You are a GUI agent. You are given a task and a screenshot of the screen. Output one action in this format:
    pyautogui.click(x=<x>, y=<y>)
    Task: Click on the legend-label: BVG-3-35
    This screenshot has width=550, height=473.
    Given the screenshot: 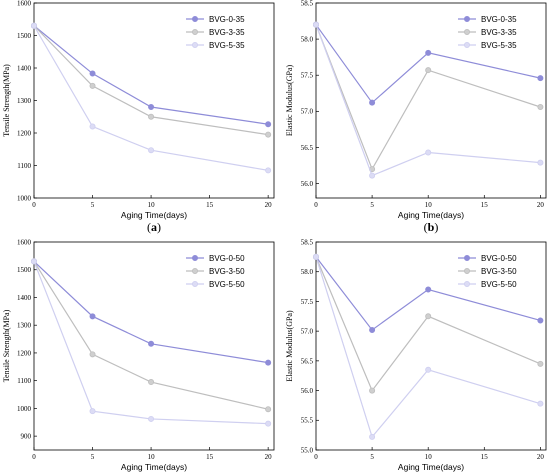 What is the action you would take?
    pyautogui.click(x=227, y=32)
    